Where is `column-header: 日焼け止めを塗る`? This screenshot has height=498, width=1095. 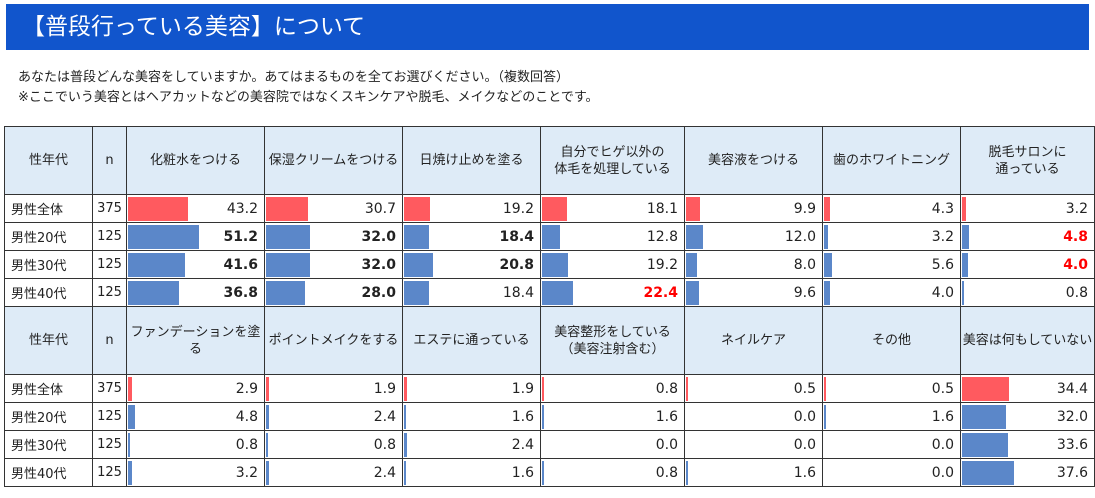 column-header: 日焼け止めを塗る is located at coordinates (471, 160).